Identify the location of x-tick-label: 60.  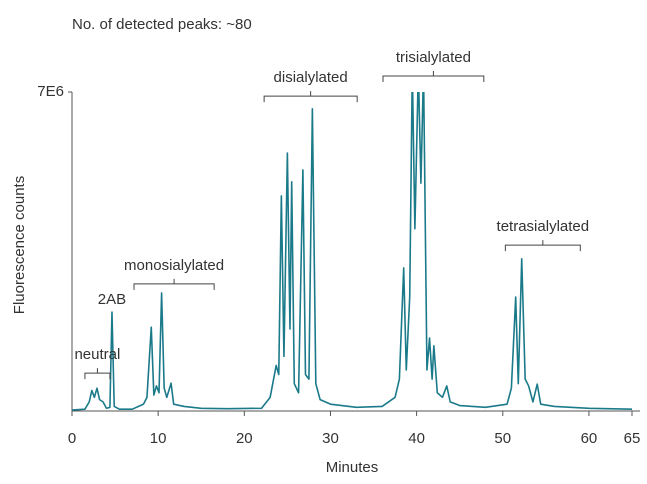
(589, 438).